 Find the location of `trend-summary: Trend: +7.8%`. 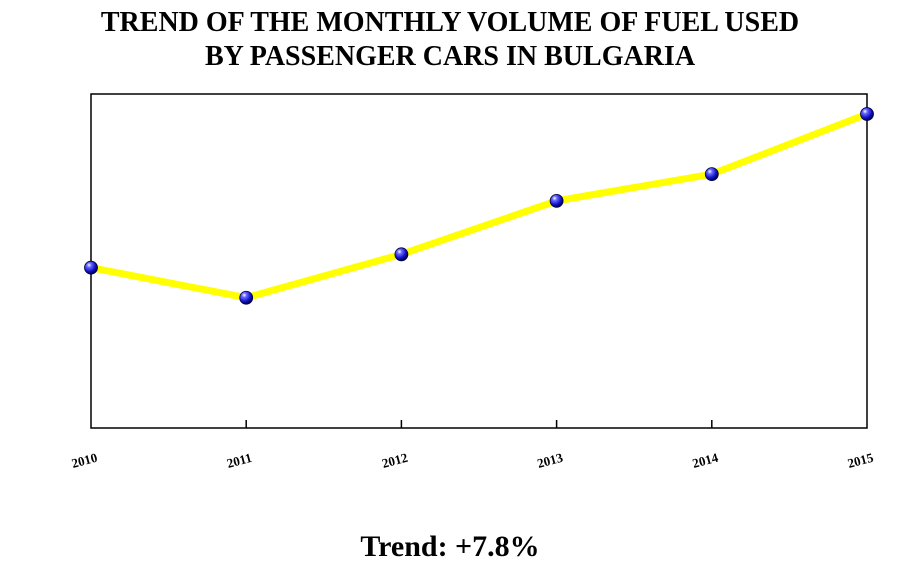

trend-summary: Trend: +7.8% is located at coordinates (450, 546).